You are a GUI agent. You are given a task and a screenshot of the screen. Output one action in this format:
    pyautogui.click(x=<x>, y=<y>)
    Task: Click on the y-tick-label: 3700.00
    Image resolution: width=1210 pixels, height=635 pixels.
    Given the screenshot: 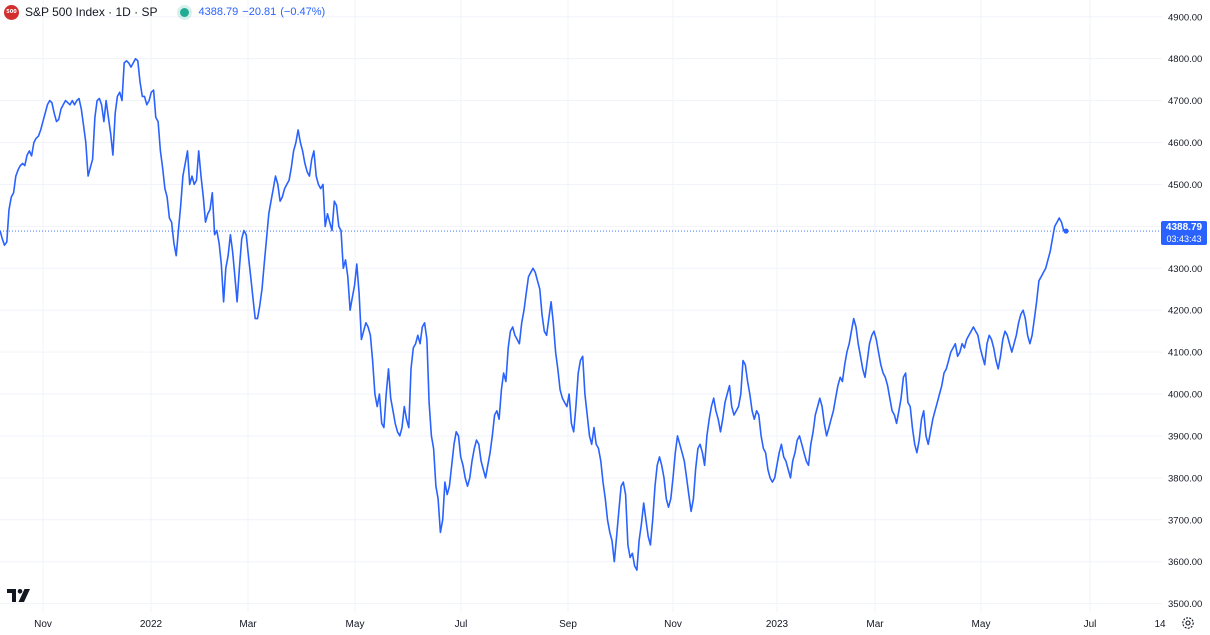 What is the action you would take?
    pyautogui.click(x=1185, y=520)
    